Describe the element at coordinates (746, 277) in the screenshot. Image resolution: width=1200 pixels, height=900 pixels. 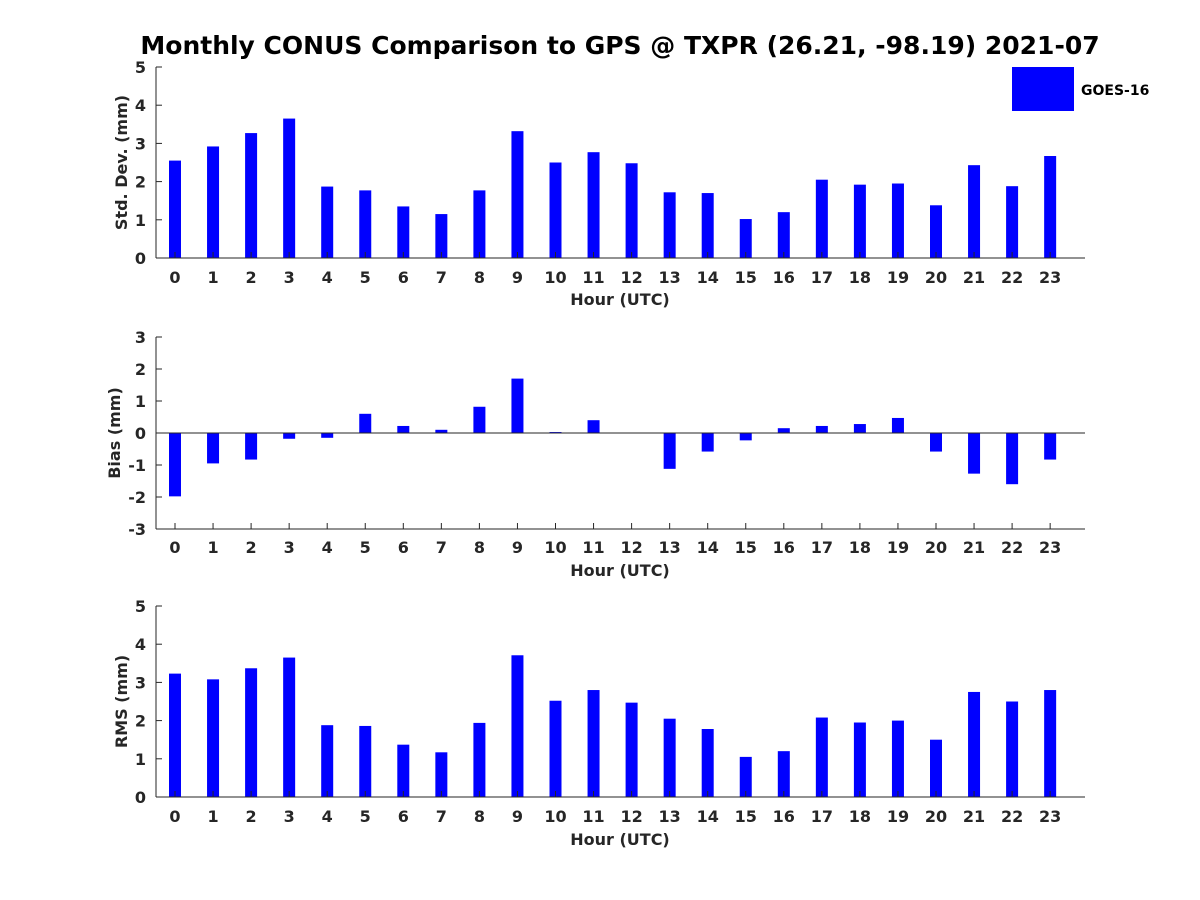
I see `stddev-x-tick-label: 15` at that location.